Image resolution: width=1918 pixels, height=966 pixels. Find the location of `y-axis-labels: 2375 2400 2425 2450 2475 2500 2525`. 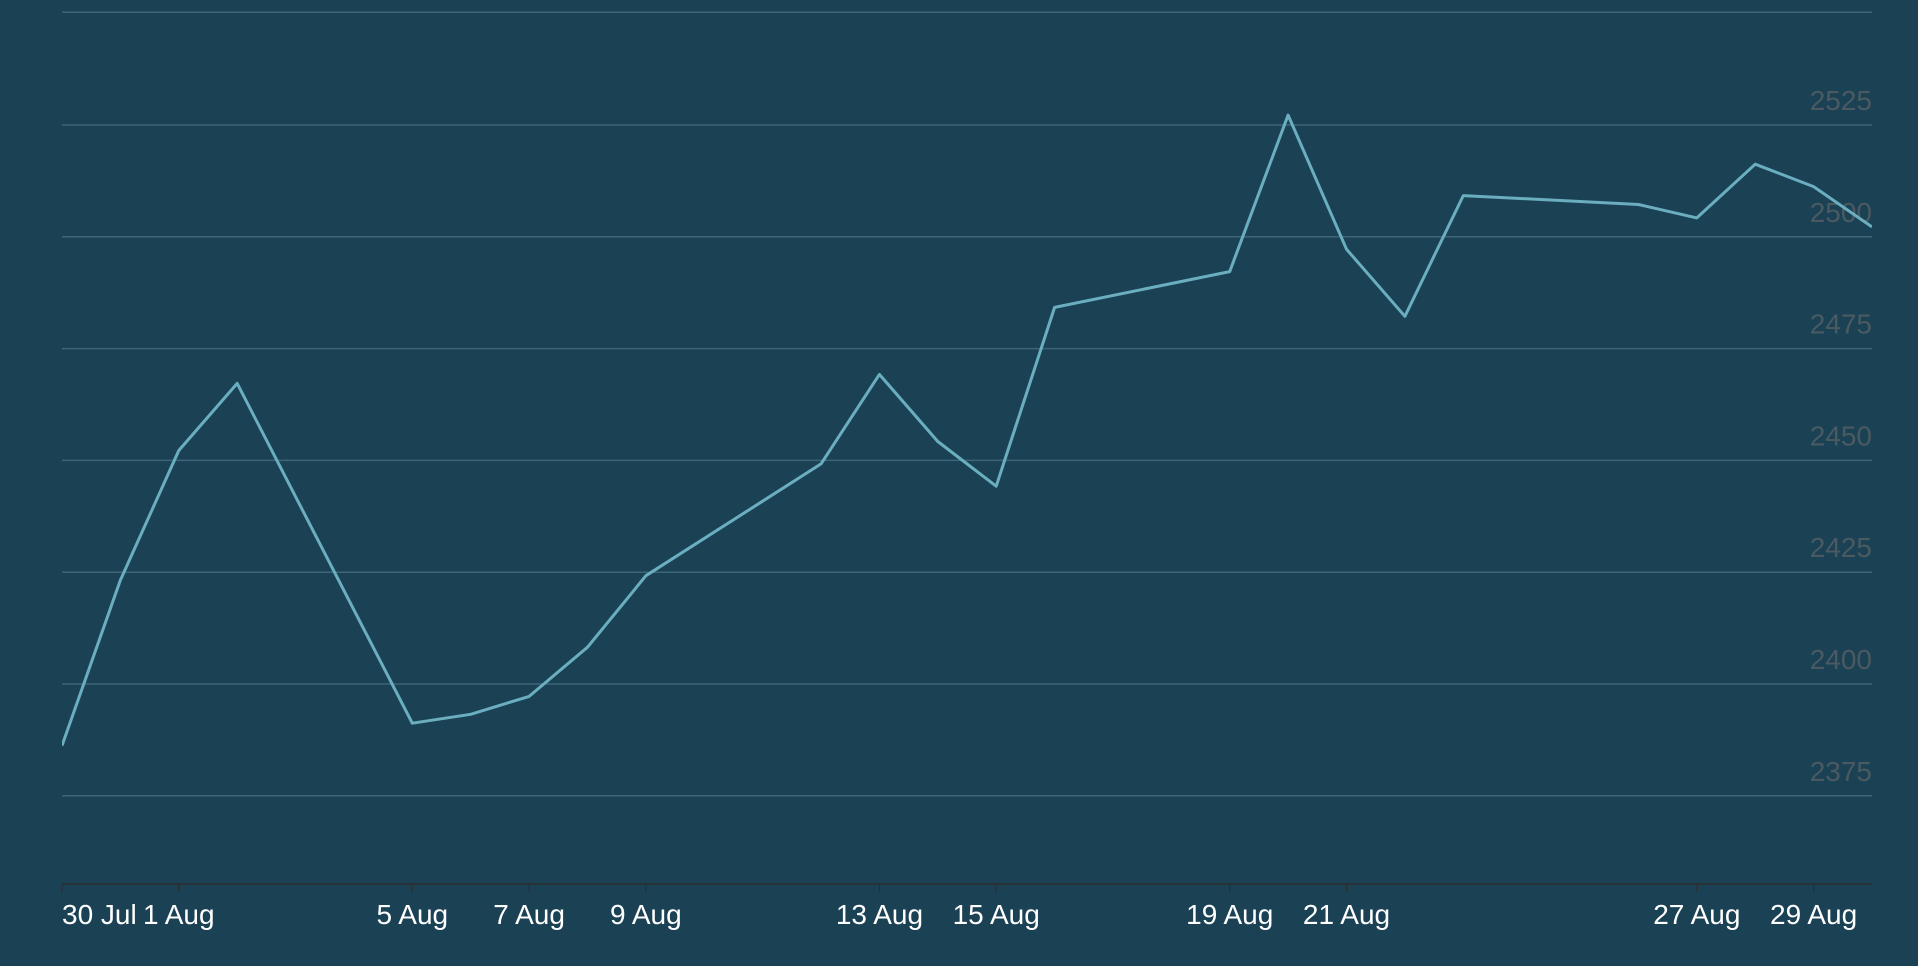

y-axis-labels: 2375 2400 2425 2450 2475 2500 2525 is located at coordinates (1841, 436).